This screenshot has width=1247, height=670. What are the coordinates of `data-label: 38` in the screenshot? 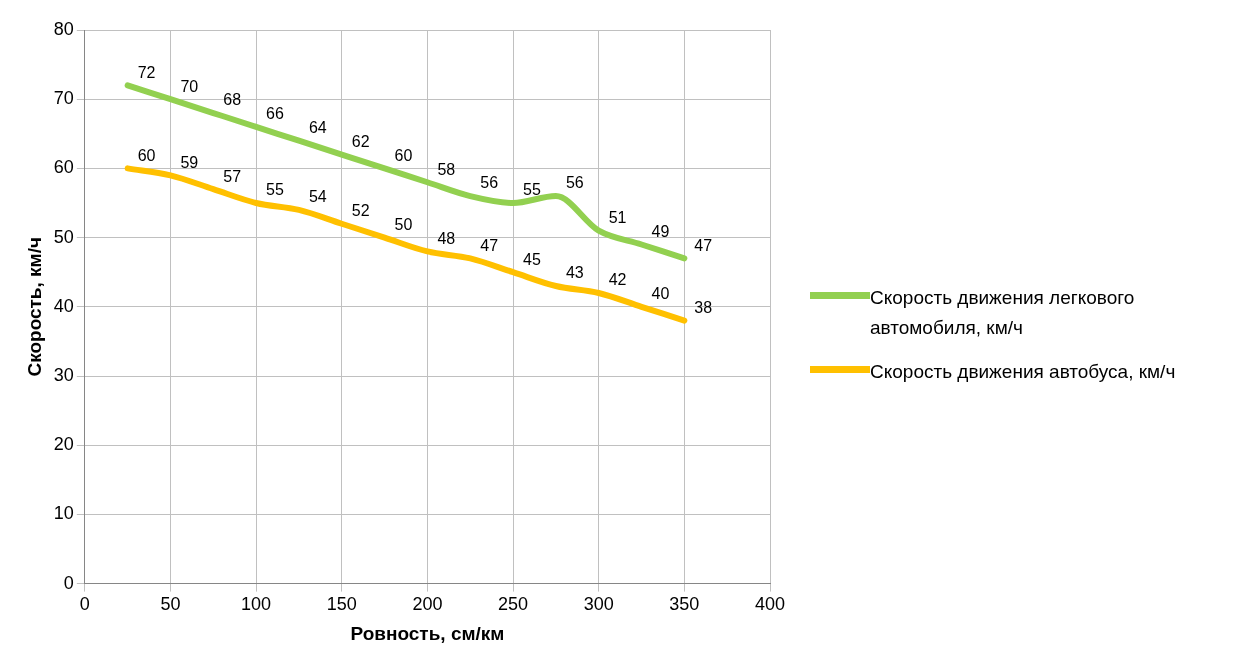 It's located at (703, 308).